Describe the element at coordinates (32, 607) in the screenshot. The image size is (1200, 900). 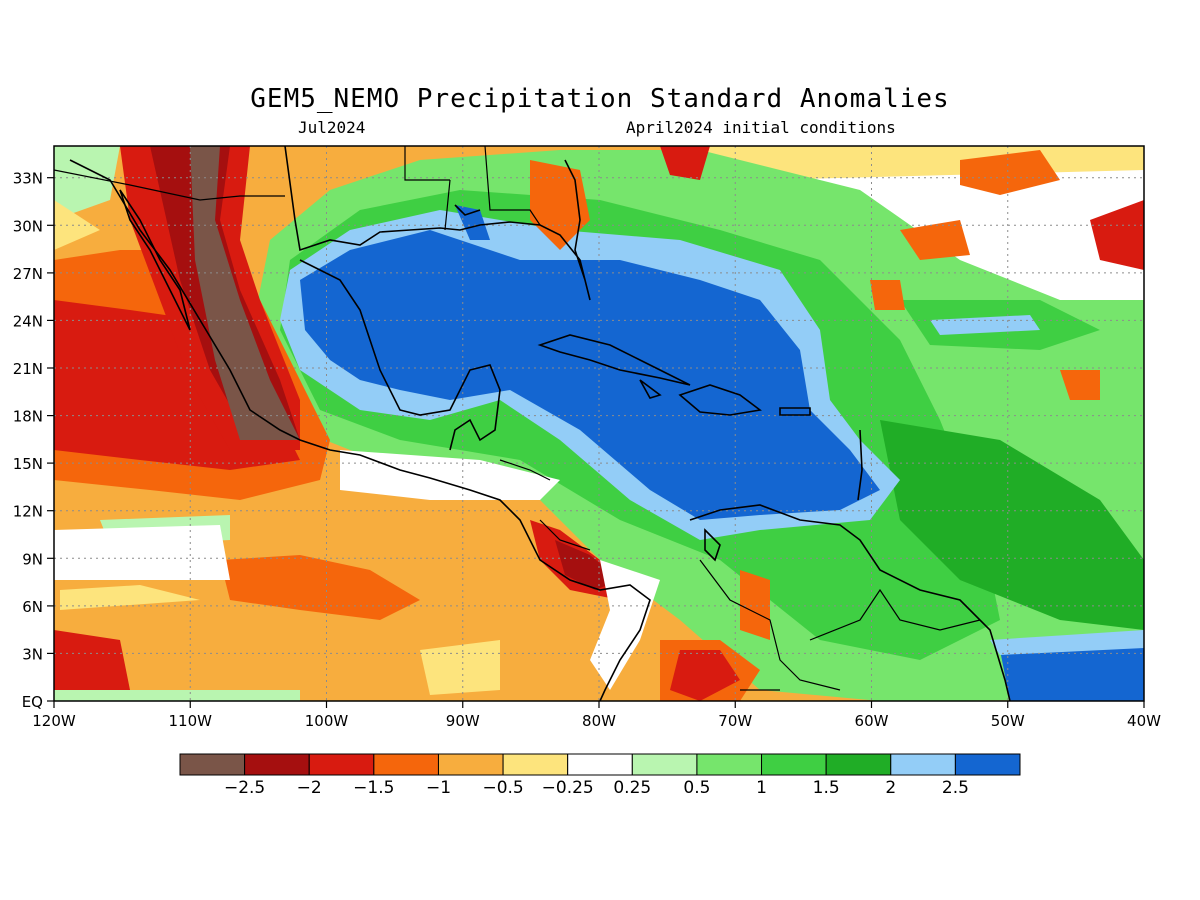
I see `lat-label: 6N` at that location.